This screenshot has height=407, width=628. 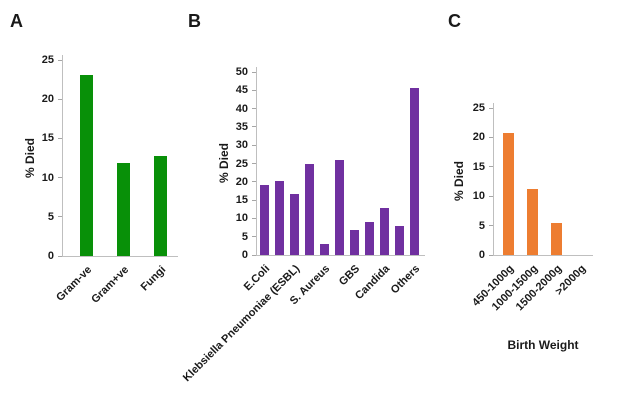 What do you see at coordinates (123, 209) in the screenshot?
I see `bar-Gram+ve` at bounding box center [123, 209].